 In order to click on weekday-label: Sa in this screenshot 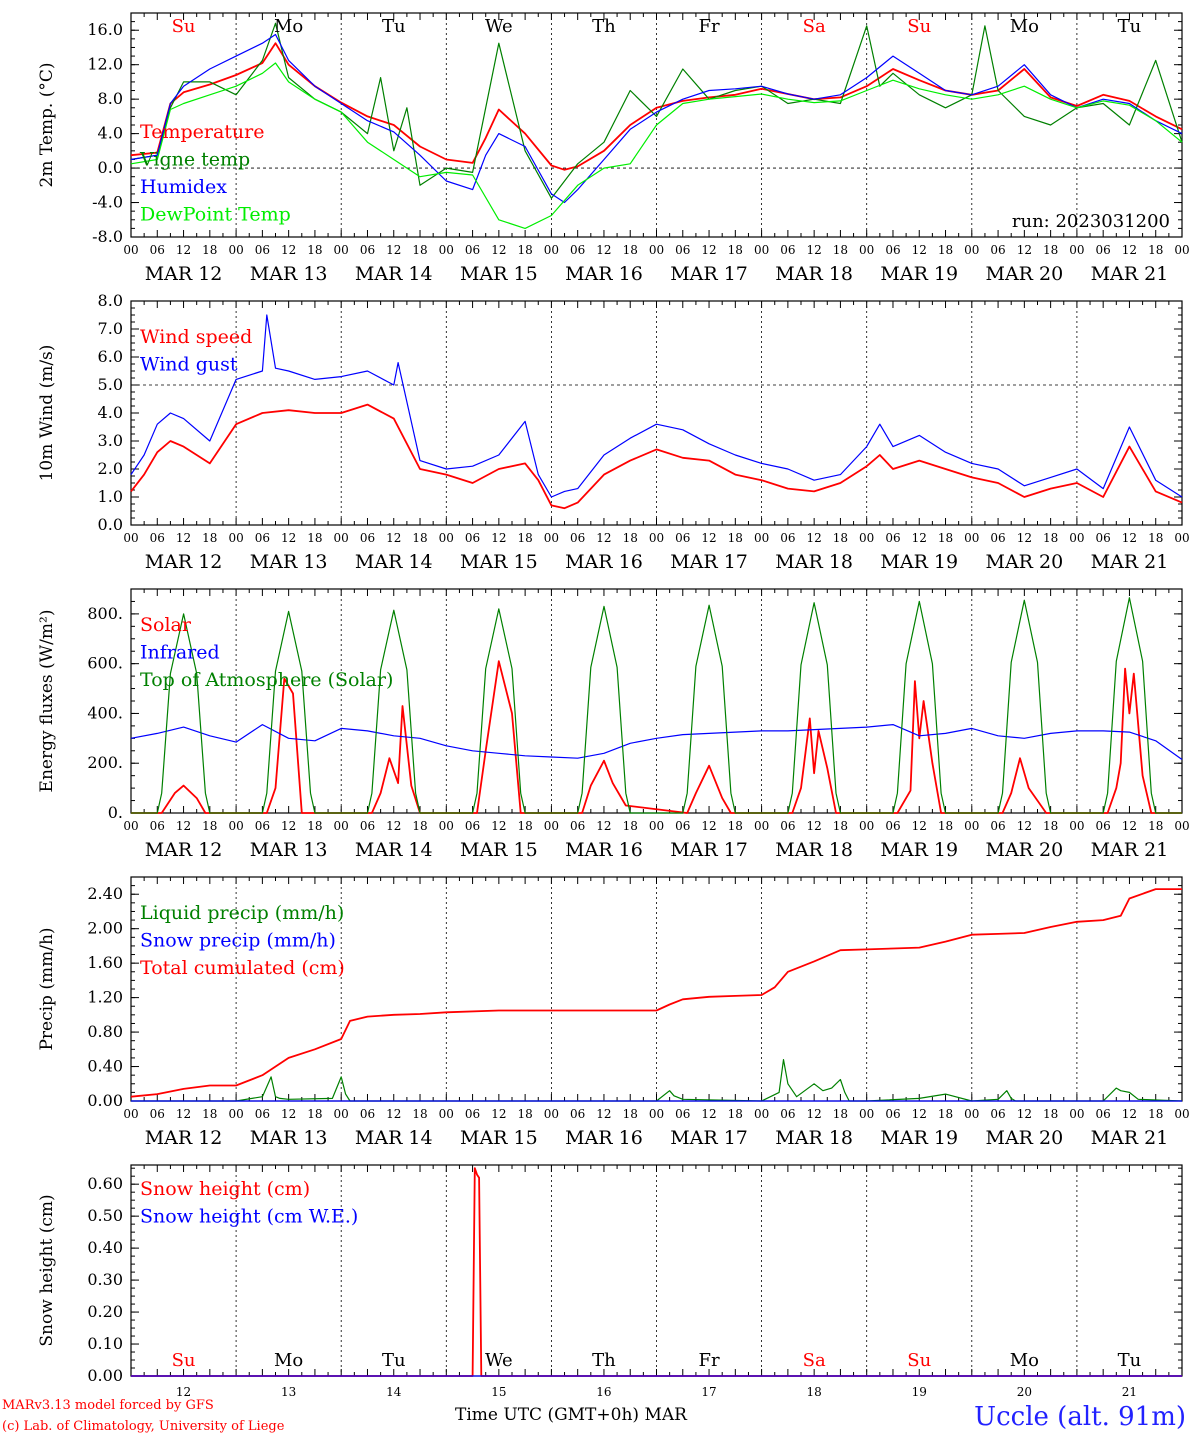, I will do `click(814, 1360)`.